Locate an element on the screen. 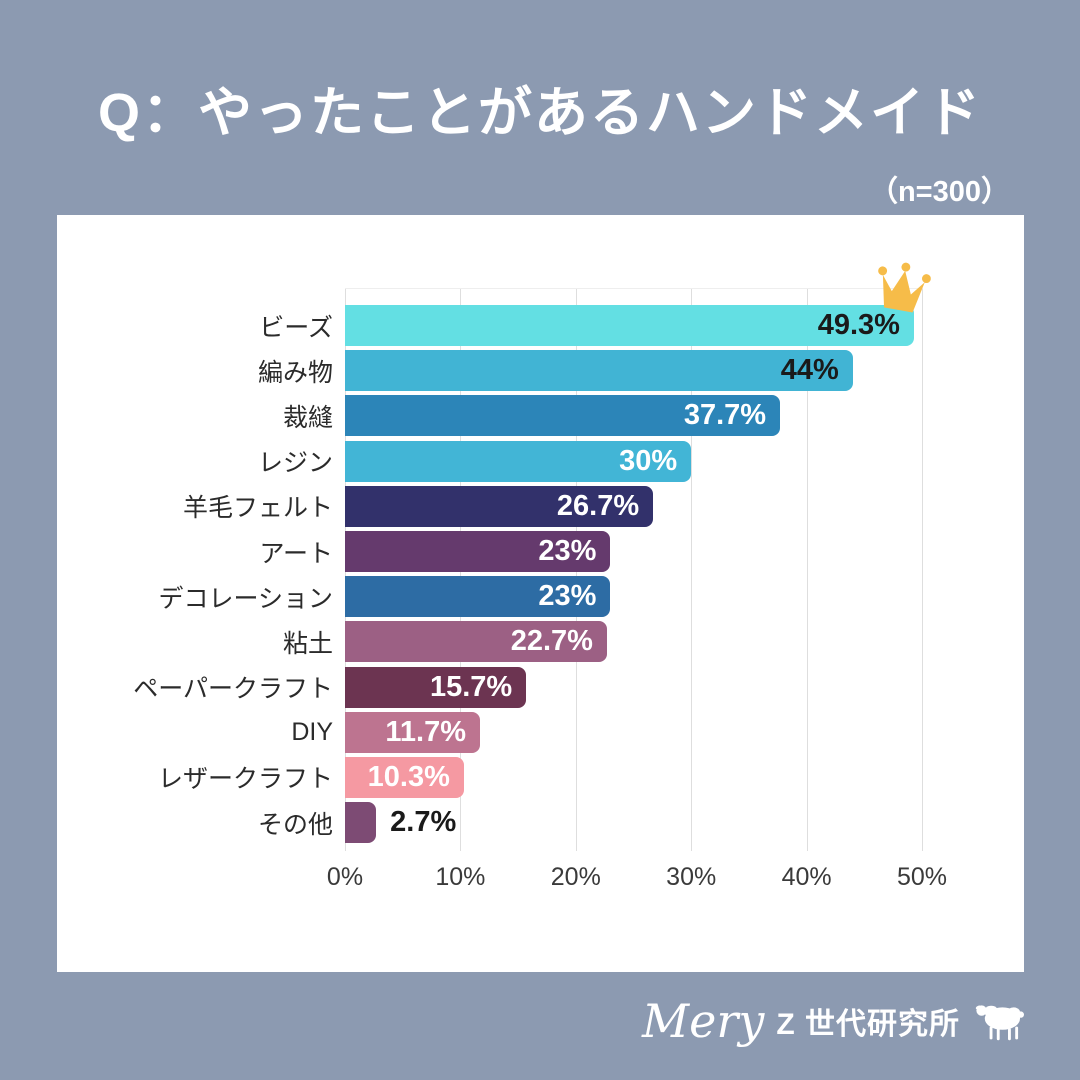  brand-logo-text: Z 世代研究所 is located at coordinates (868, 1024).